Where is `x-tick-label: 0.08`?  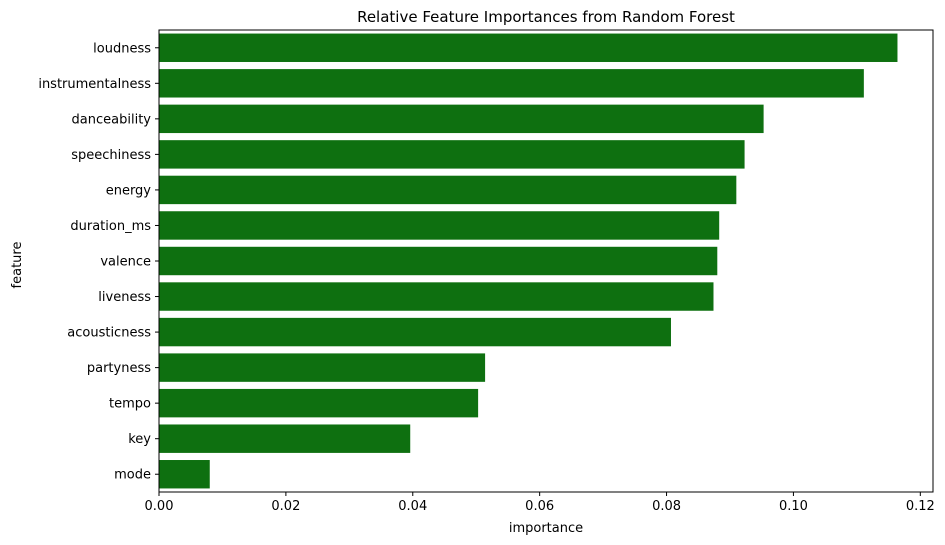
x-tick-label: 0.08 is located at coordinates (666, 506).